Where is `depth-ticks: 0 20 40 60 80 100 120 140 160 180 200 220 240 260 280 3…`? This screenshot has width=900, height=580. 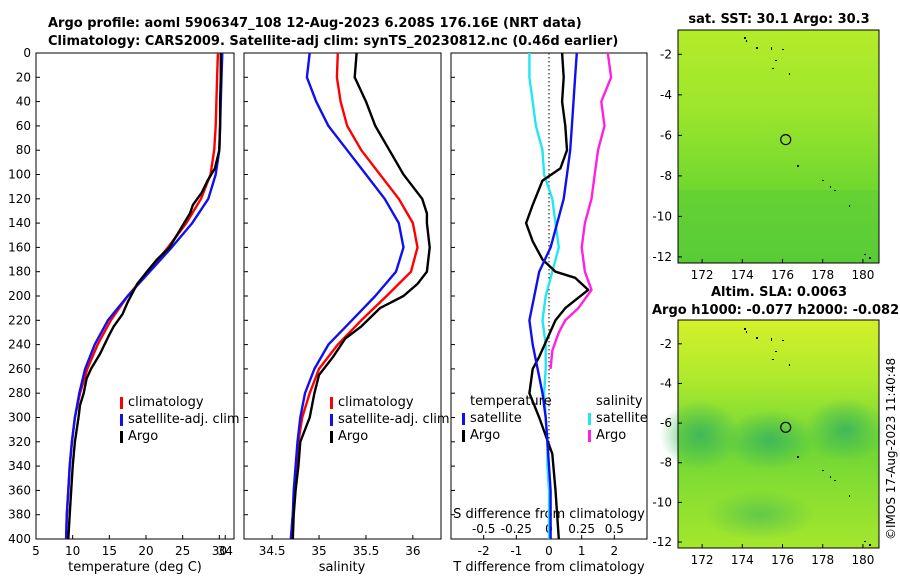 depth-ticks: 0 20 40 60 80 100 120 140 160 180 200 220 240 260 280 3… is located at coordinates (24, 296).